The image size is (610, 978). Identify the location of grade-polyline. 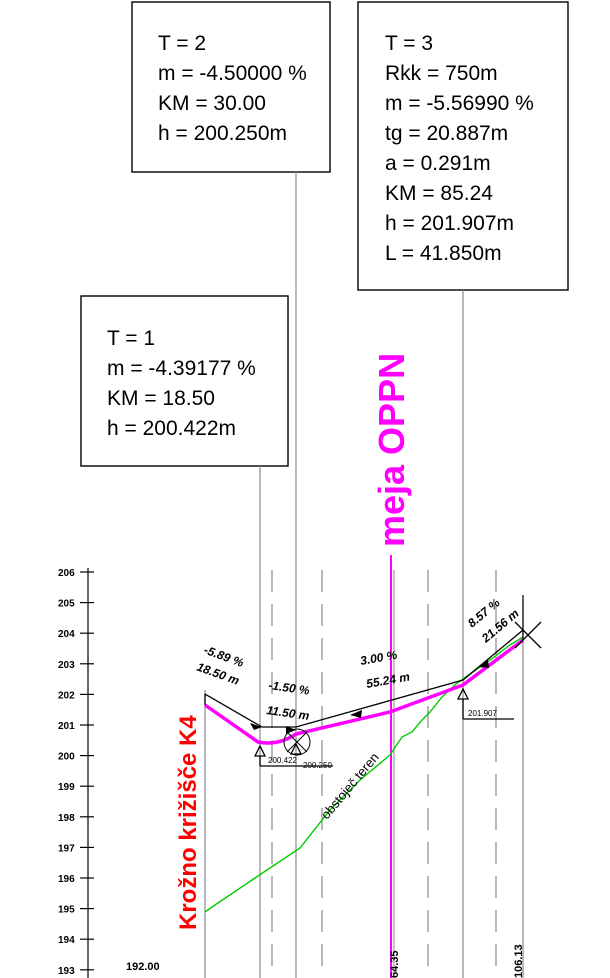
(364, 678).